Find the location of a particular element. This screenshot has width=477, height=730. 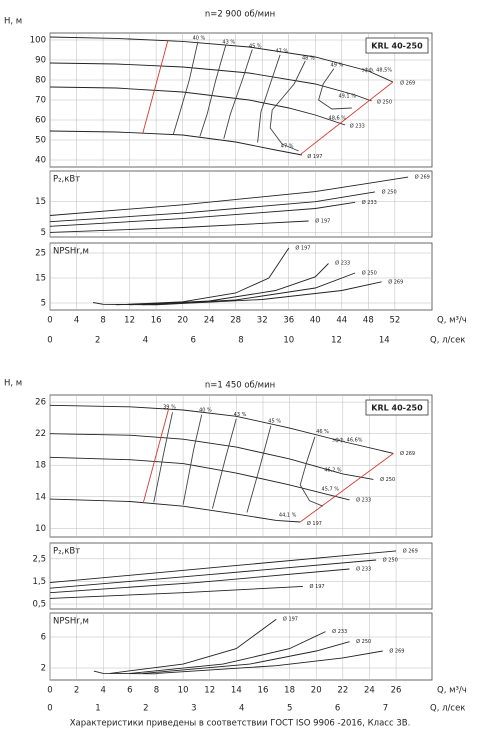

x2-tick-label: 10 is located at coordinates (288, 341).